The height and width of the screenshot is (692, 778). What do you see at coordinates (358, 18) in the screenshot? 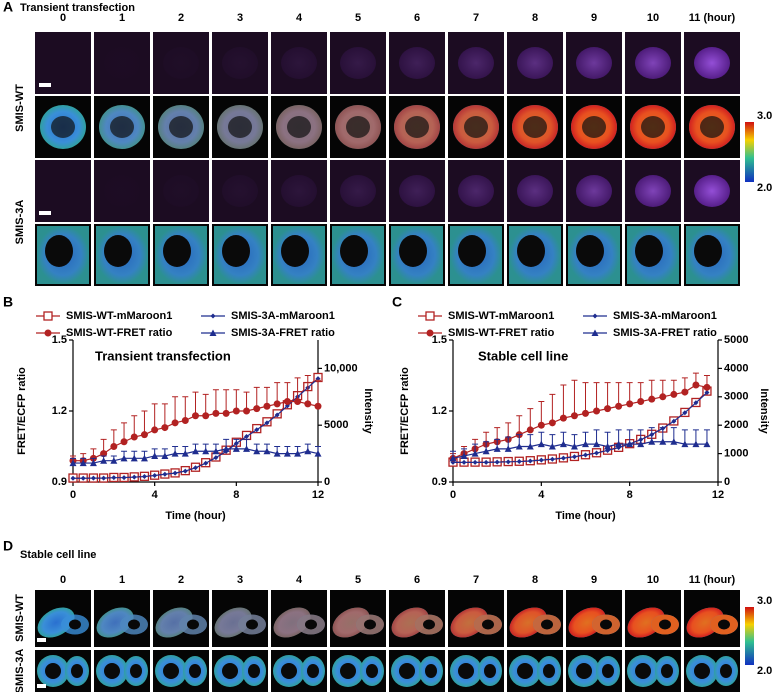
I see `column-label: 5` at bounding box center [358, 18].